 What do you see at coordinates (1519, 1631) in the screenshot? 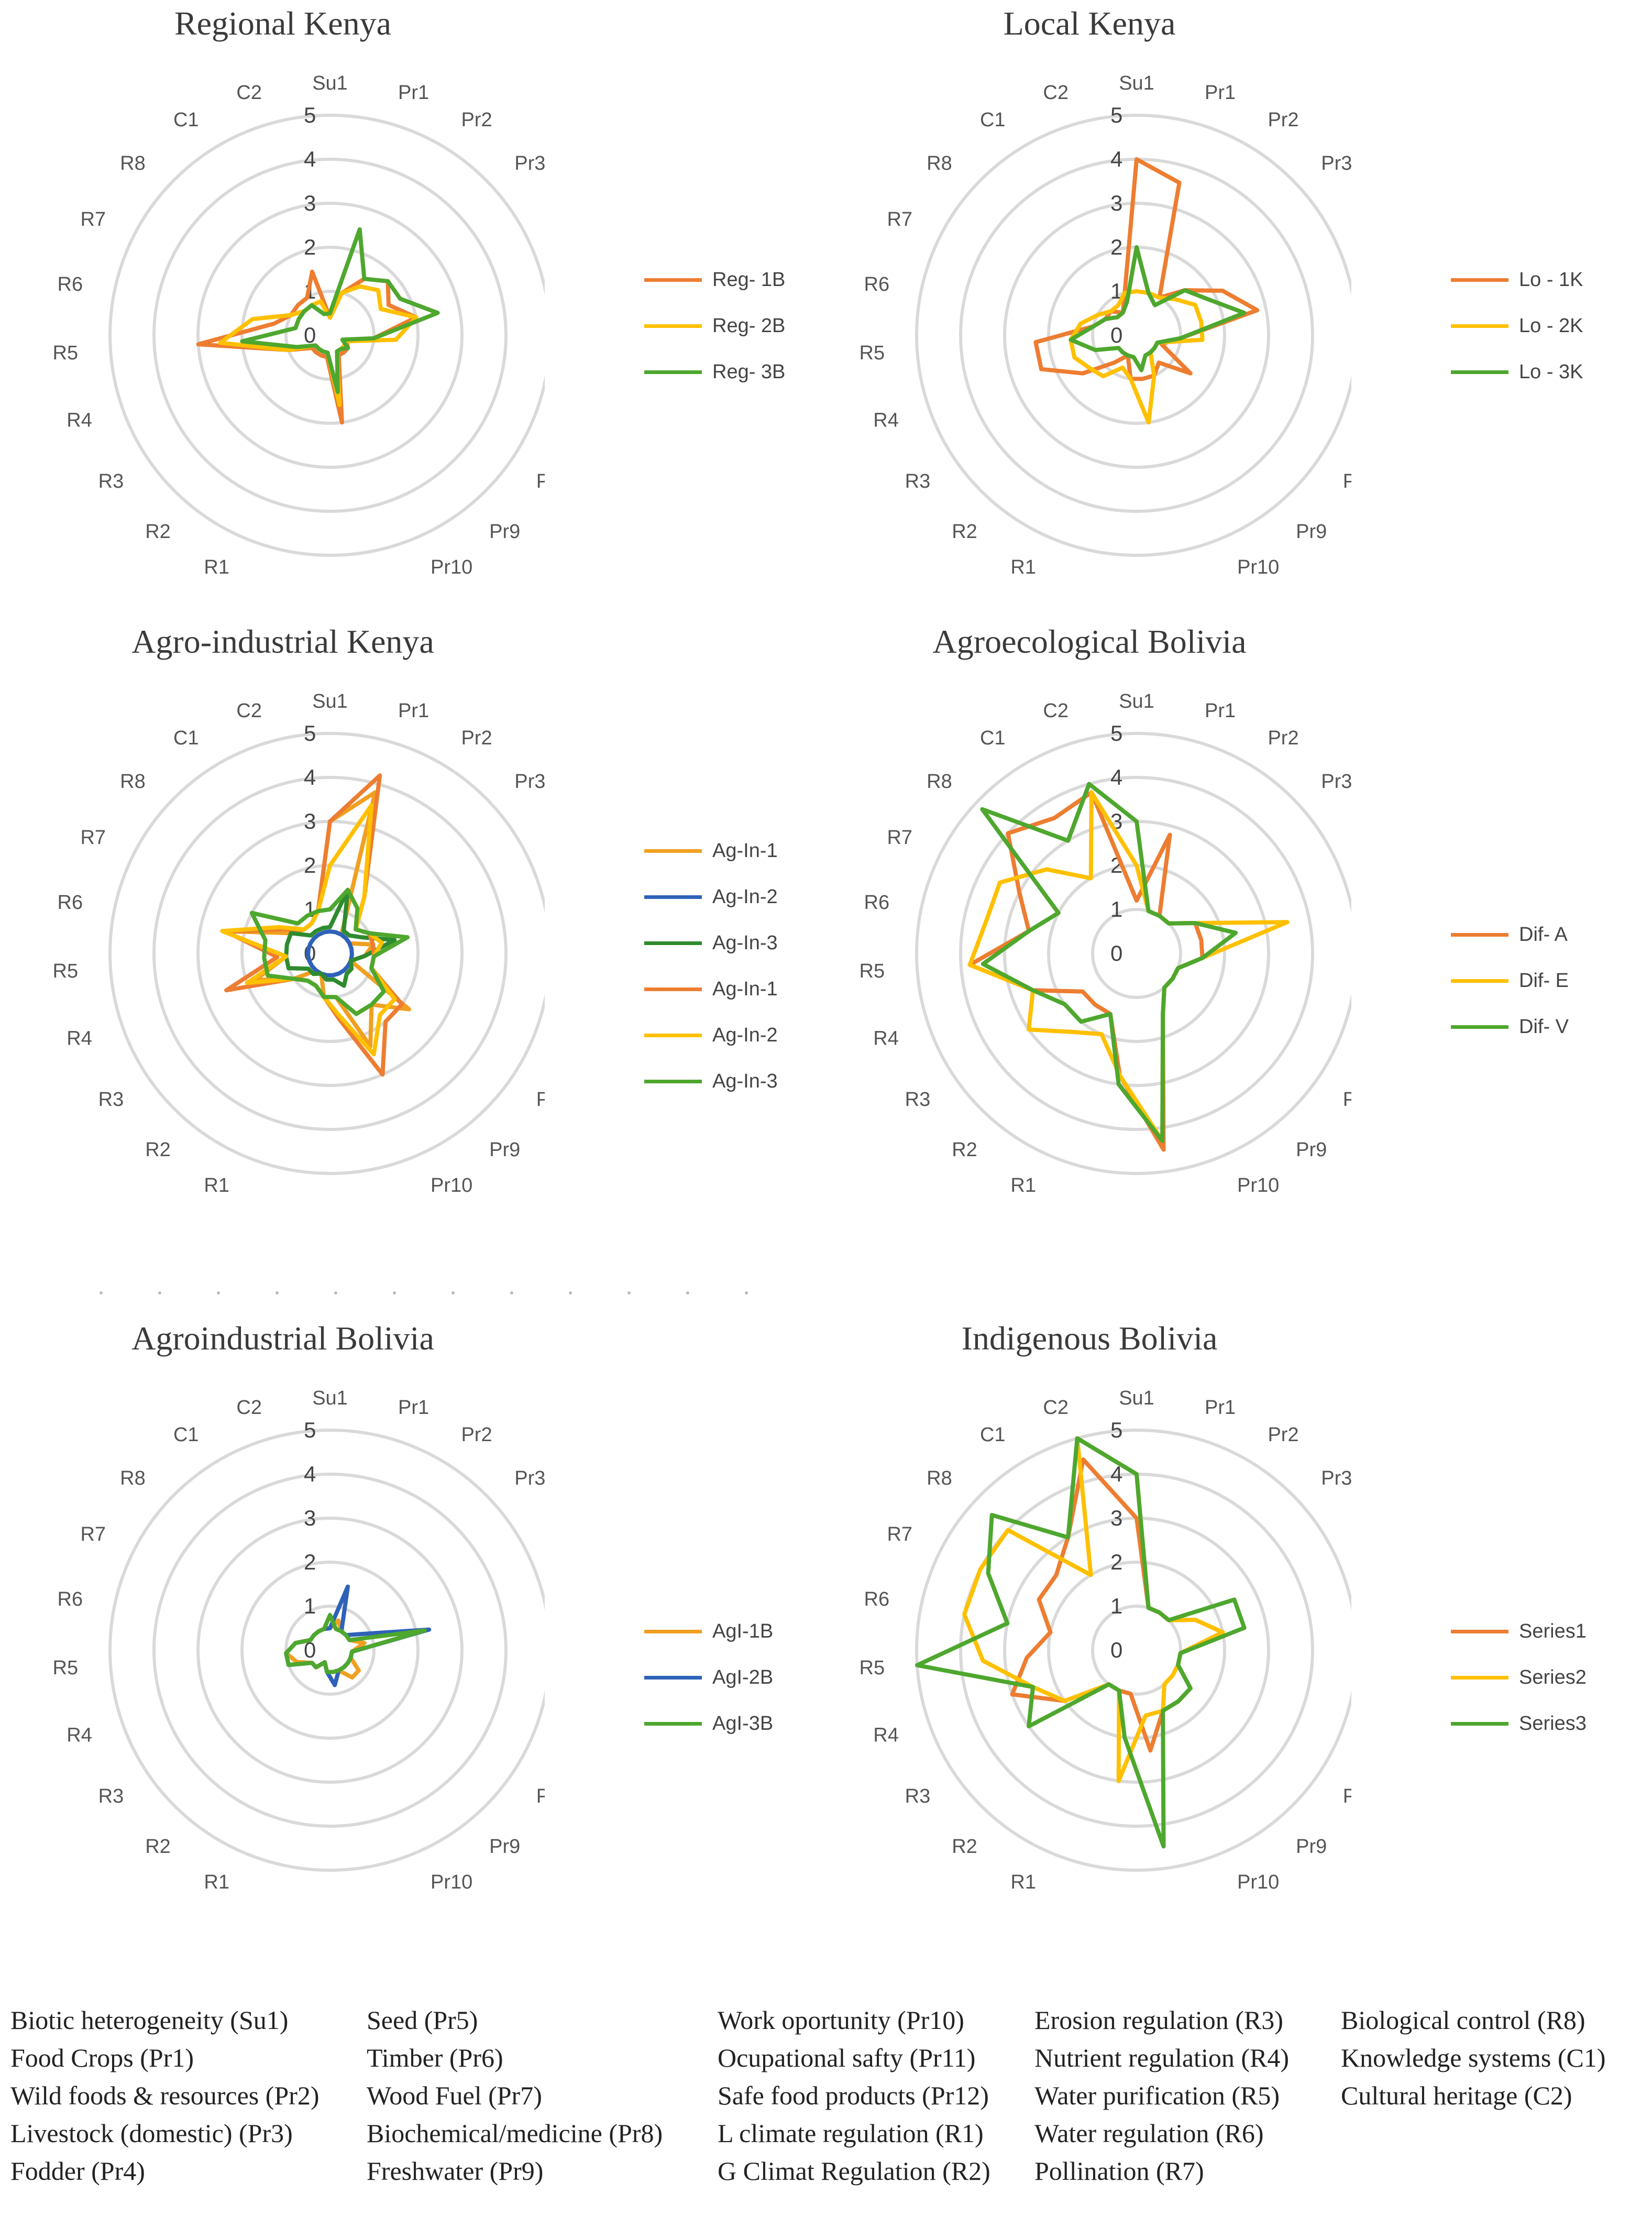
I see `legend-item: Series1` at bounding box center [1519, 1631].